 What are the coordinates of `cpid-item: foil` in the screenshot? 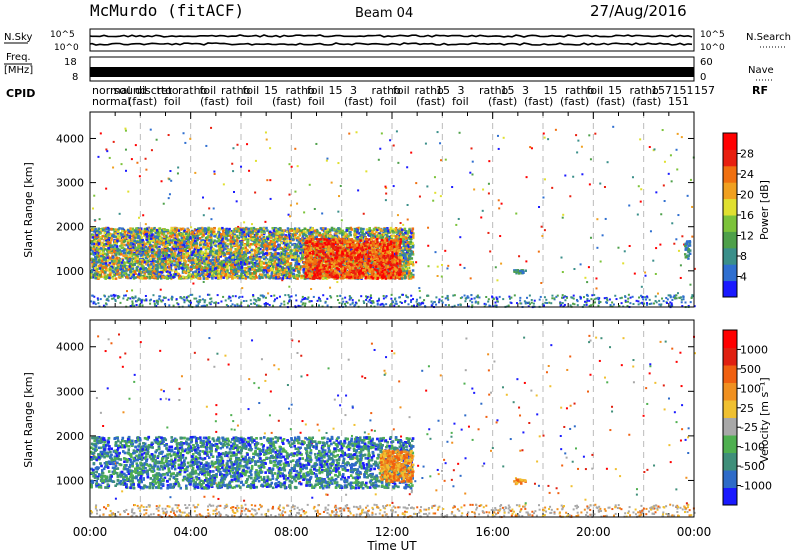 It's located at (251, 90).